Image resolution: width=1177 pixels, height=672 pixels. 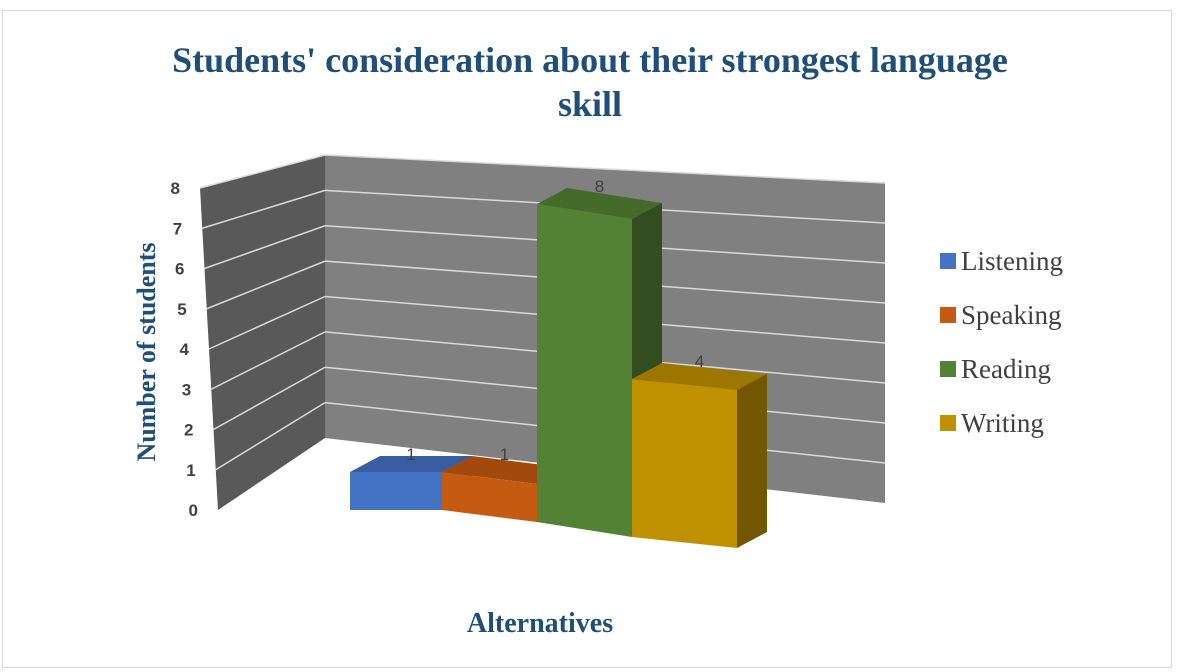 What do you see at coordinates (1006, 368) in the screenshot?
I see `legend-label: Reading` at bounding box center [1006, 368].